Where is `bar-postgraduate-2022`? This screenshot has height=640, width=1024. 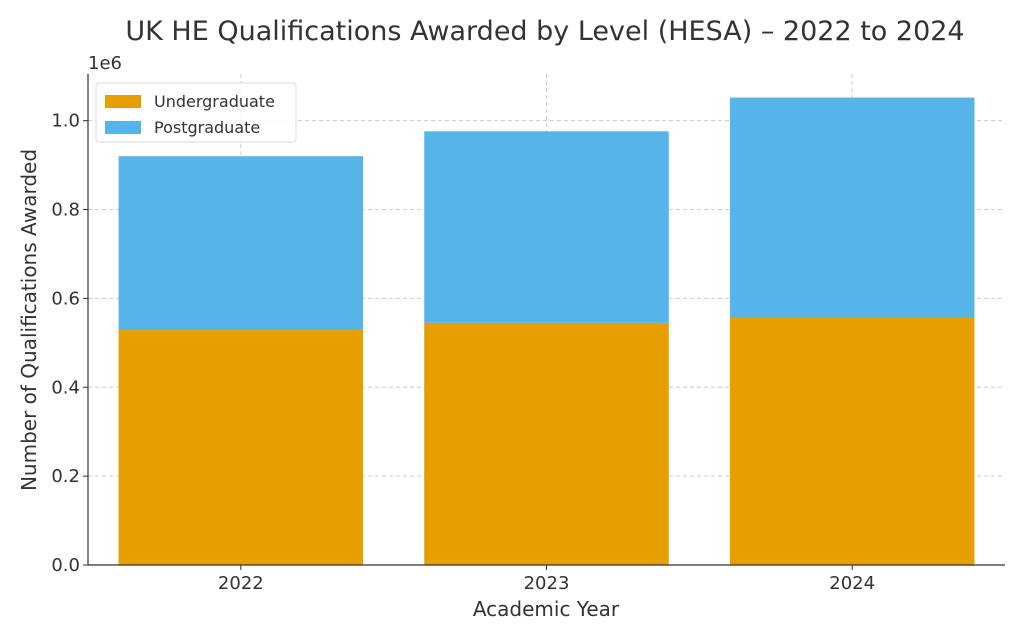 bar-postgraduate-2022 is located at coordinates (241, 243).